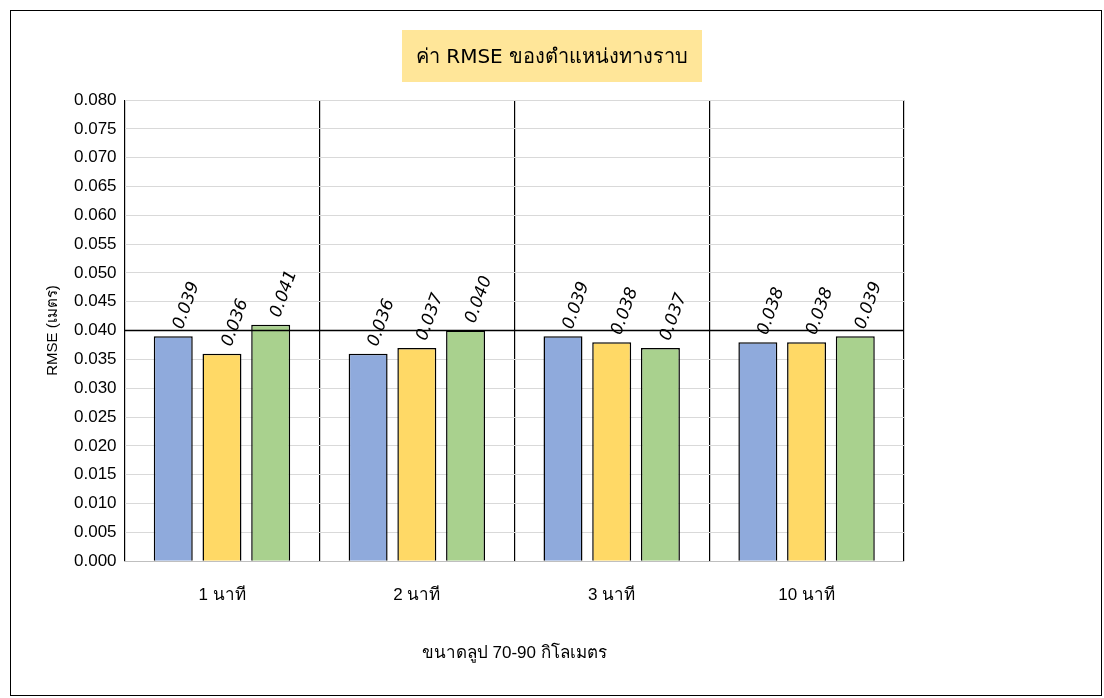  What do you see at coordinates (52, 330) in the screenshot?
I see `y-axis-title: RMSE (เมตร)` at bounding box center [52, 330].